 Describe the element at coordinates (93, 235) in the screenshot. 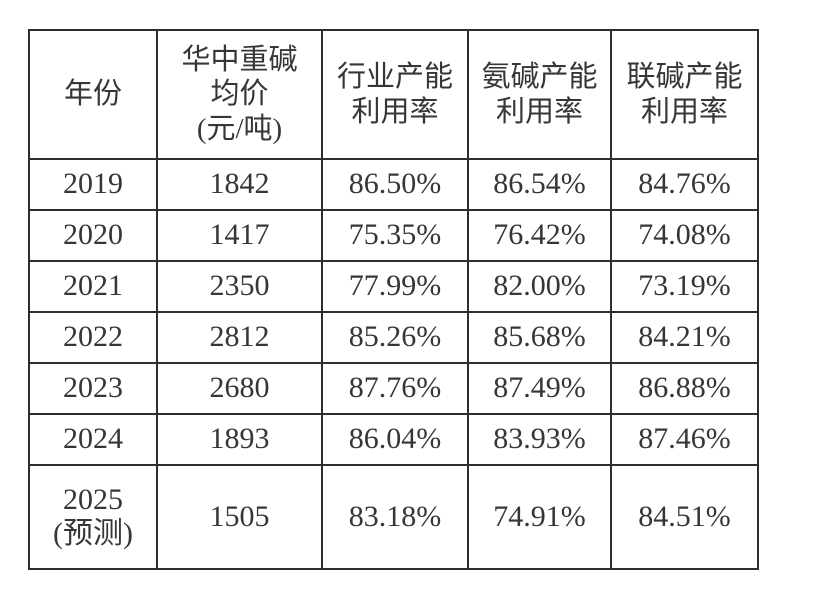

I see `cell-year: 2020` at that location.